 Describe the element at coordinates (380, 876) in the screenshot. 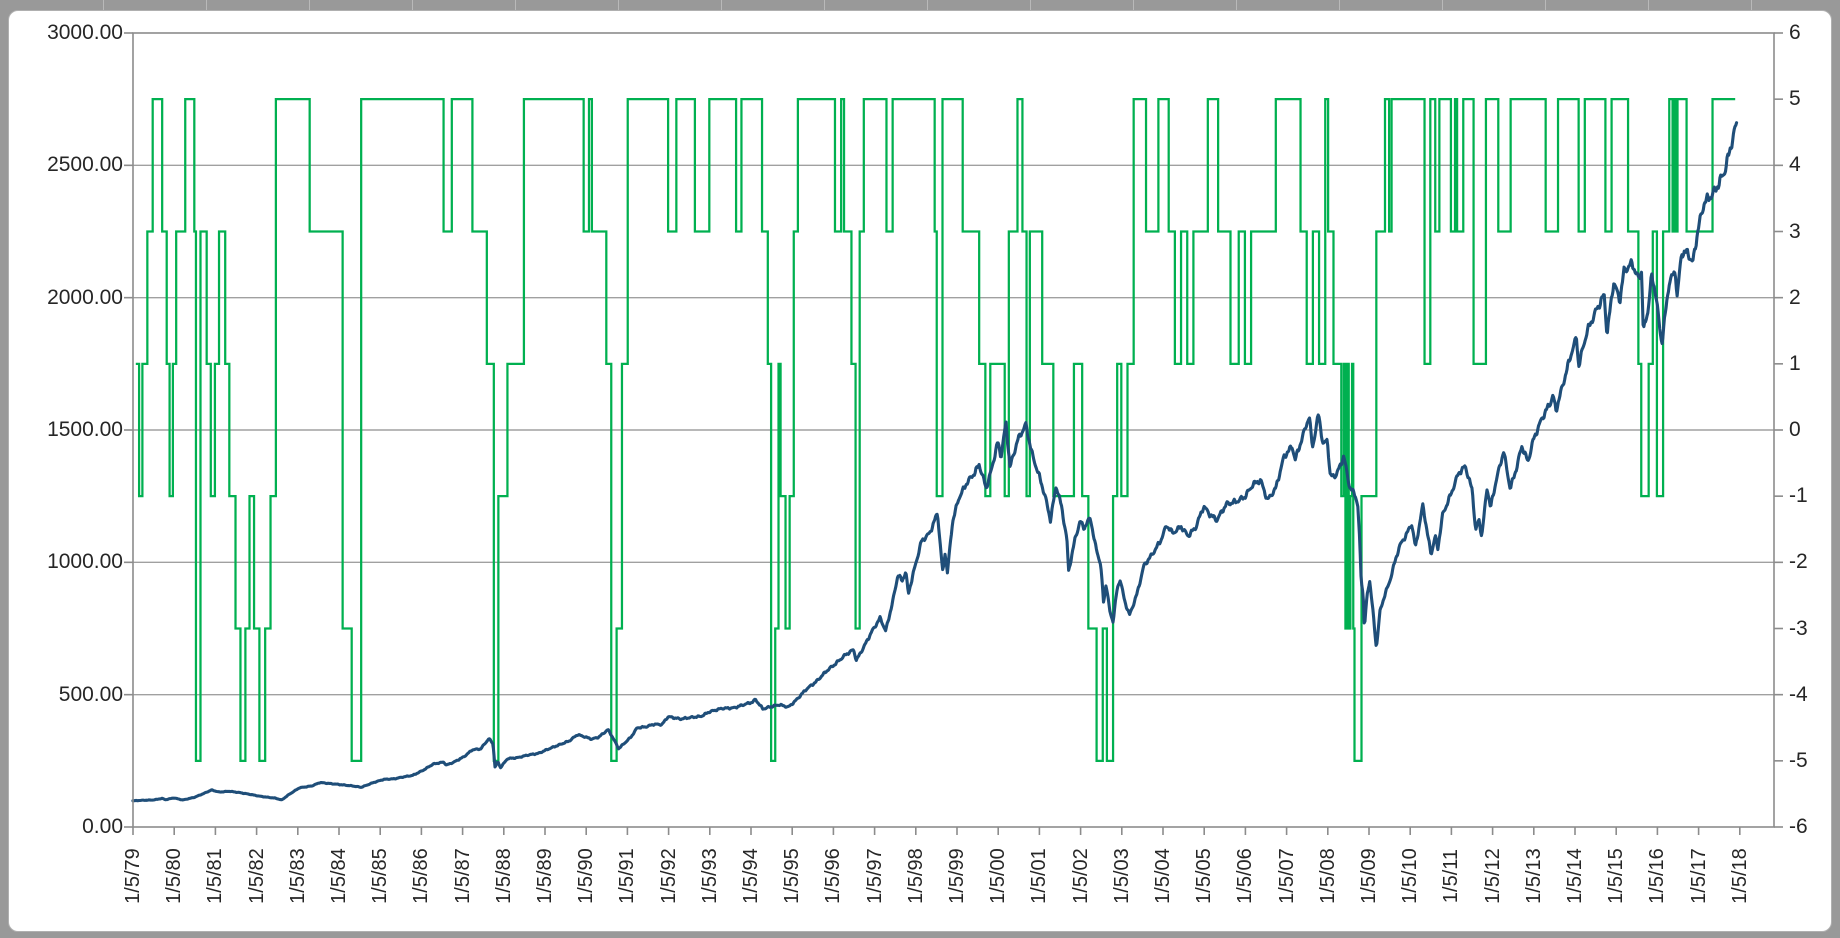

I see `x-axis-label: 1/5/85` at that location.